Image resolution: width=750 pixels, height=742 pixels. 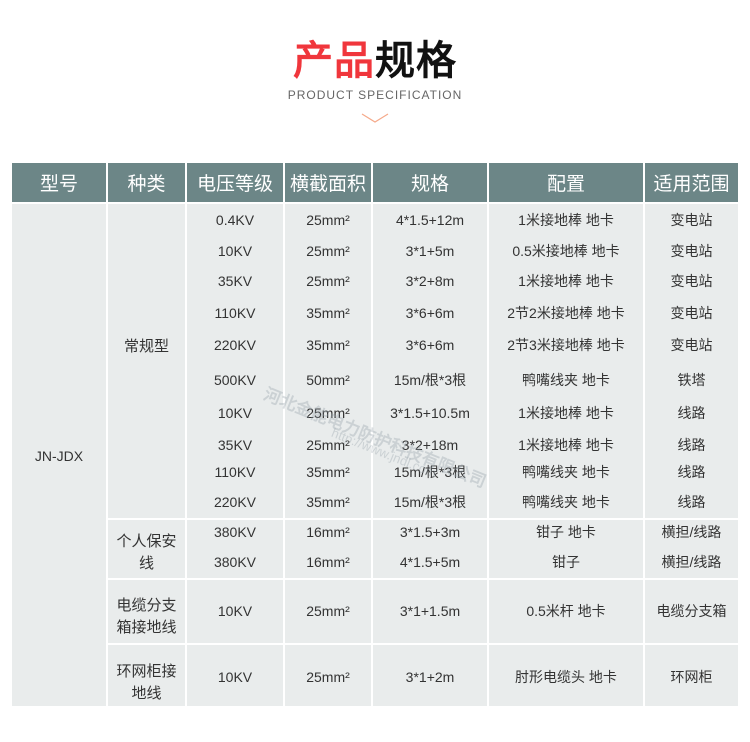 What do you see at coordinates (146, 616) in the screenshot?
I see `category-text: 电缆分支箱接地线` at bounding box center [146, 616].